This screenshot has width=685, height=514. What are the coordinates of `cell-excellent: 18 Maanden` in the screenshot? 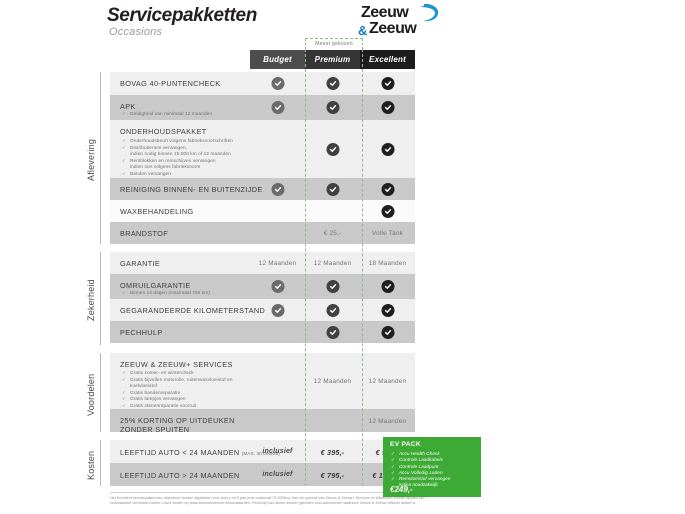 It's located at (387, 263).